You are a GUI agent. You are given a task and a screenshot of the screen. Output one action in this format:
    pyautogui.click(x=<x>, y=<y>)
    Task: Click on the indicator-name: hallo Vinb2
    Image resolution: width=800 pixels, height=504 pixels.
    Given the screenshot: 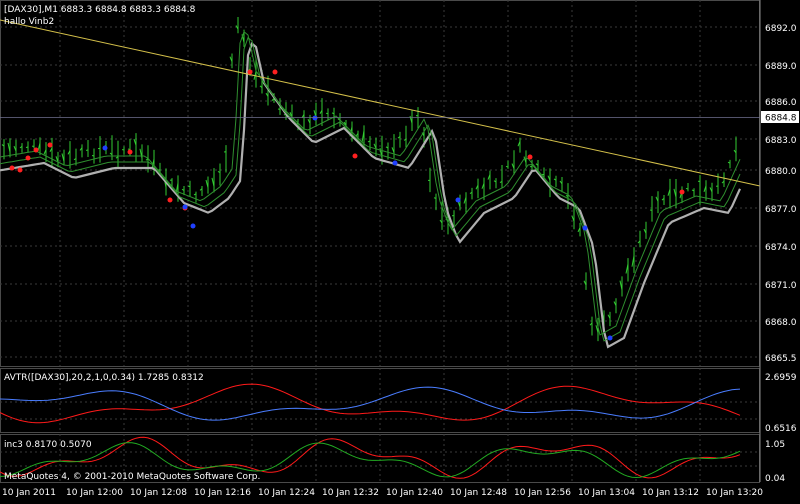 What is the action you would take?
    pyautogui.click(x=29, y=22)
    